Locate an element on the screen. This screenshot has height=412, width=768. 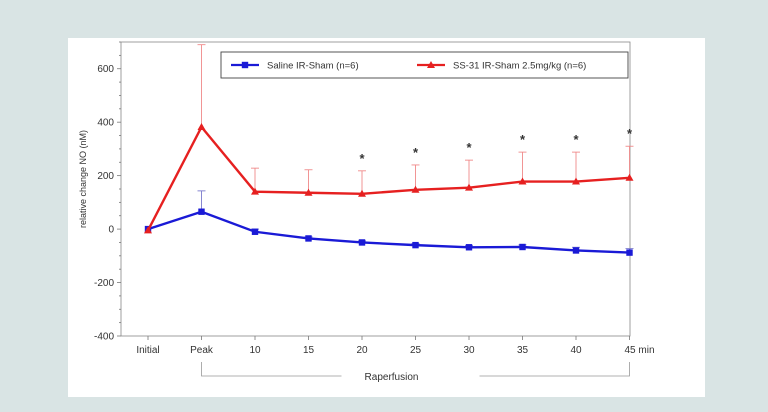
x-tick-label: 35 is located at coordinates (523, 350).